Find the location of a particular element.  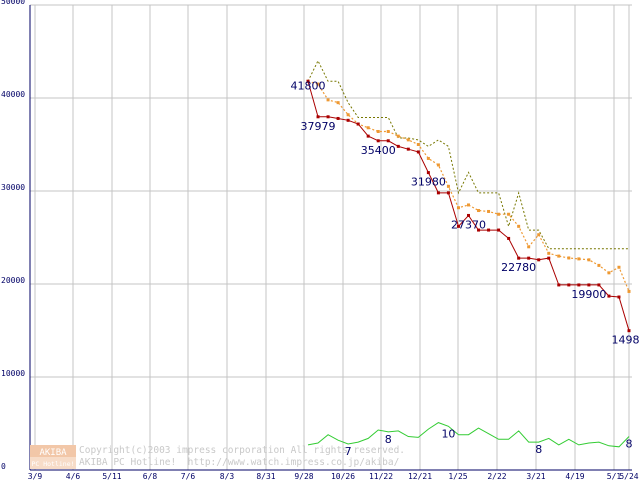

x-tick-label: 2/22 is located at coordinates (496, 476).